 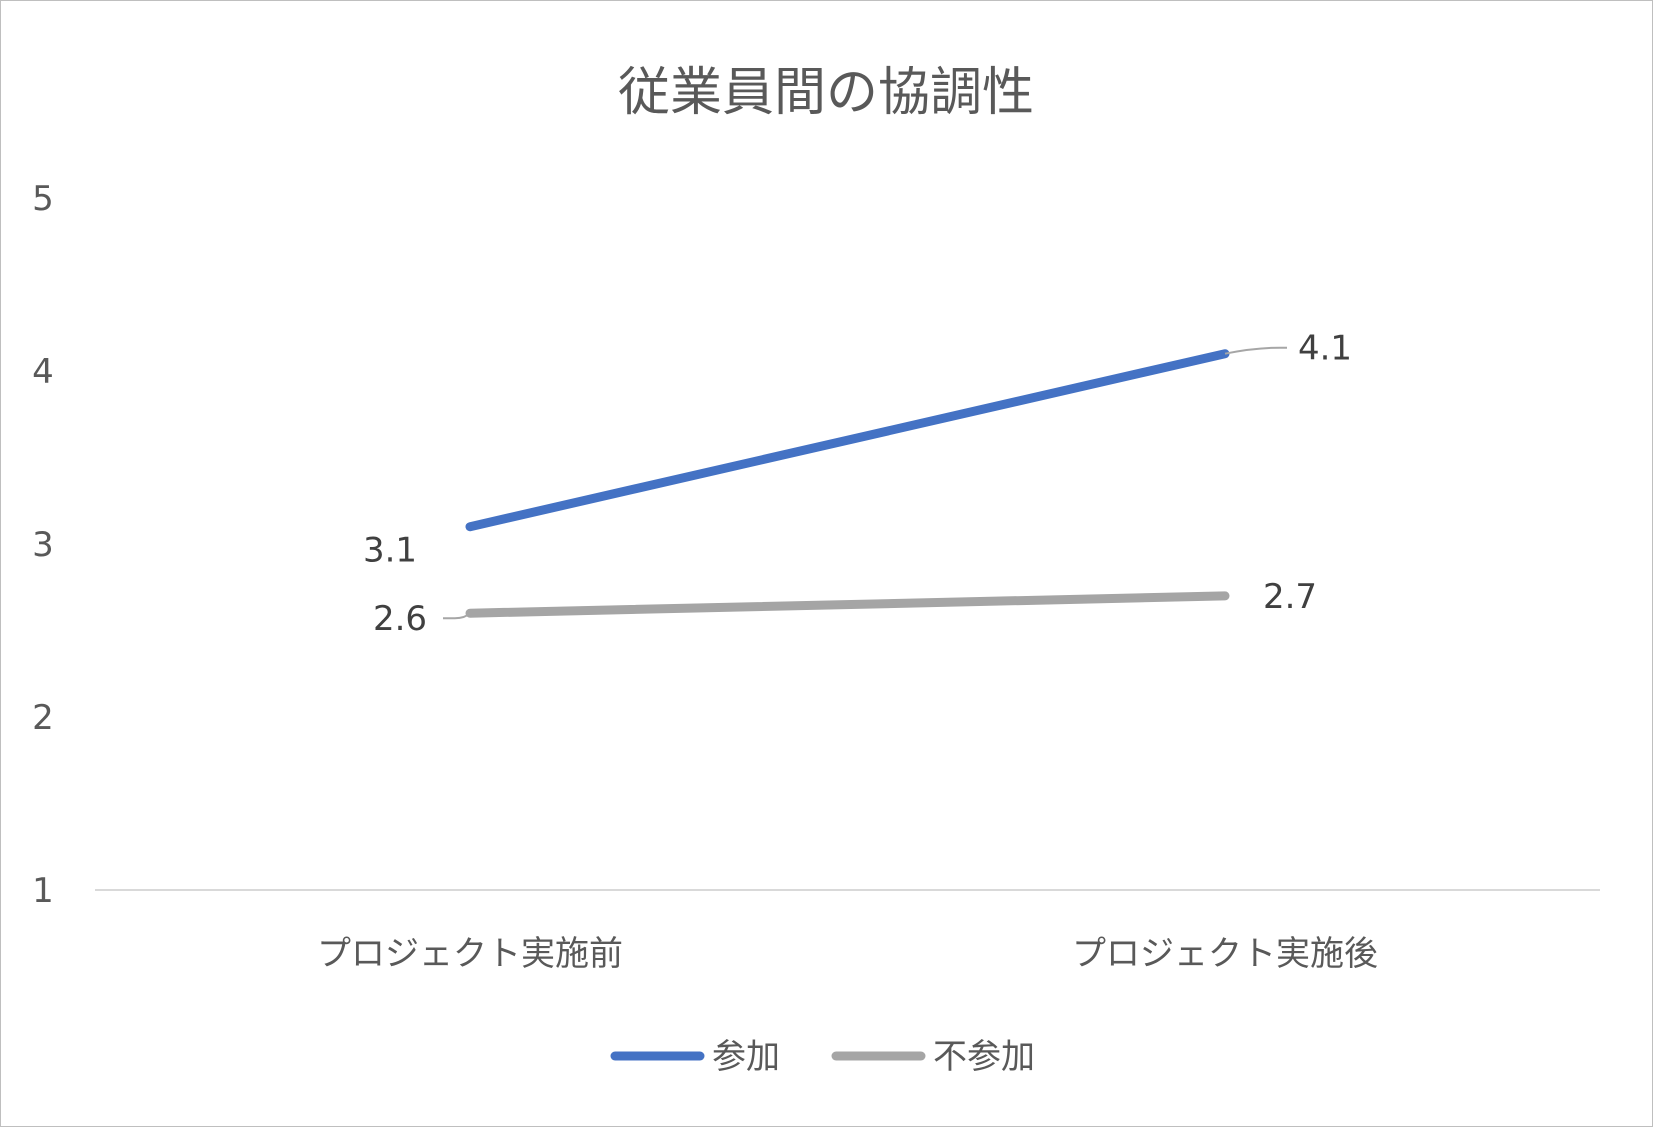 What do you see at coordinates (847, 931) in the screenshot?
I see `x-axis: プロジェクト実施前 プロジェクト実施後` at bounding box center [847, 931].